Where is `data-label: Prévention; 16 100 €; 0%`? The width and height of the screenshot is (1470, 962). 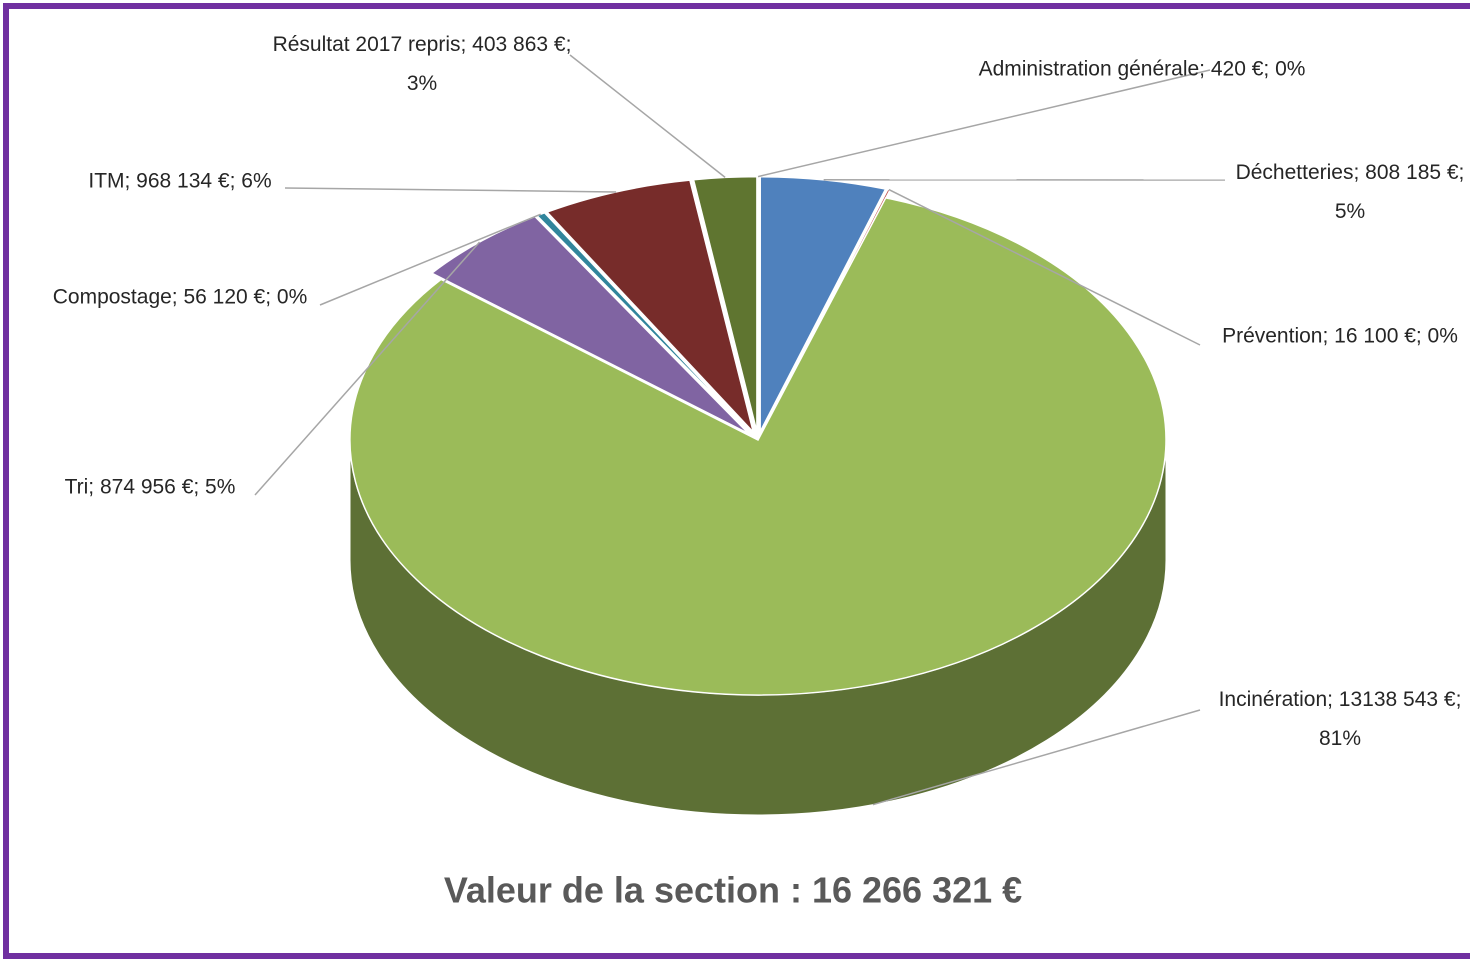
data-label: Prévention; 16 100 €; 0% is located at coordinates (1340, 336).